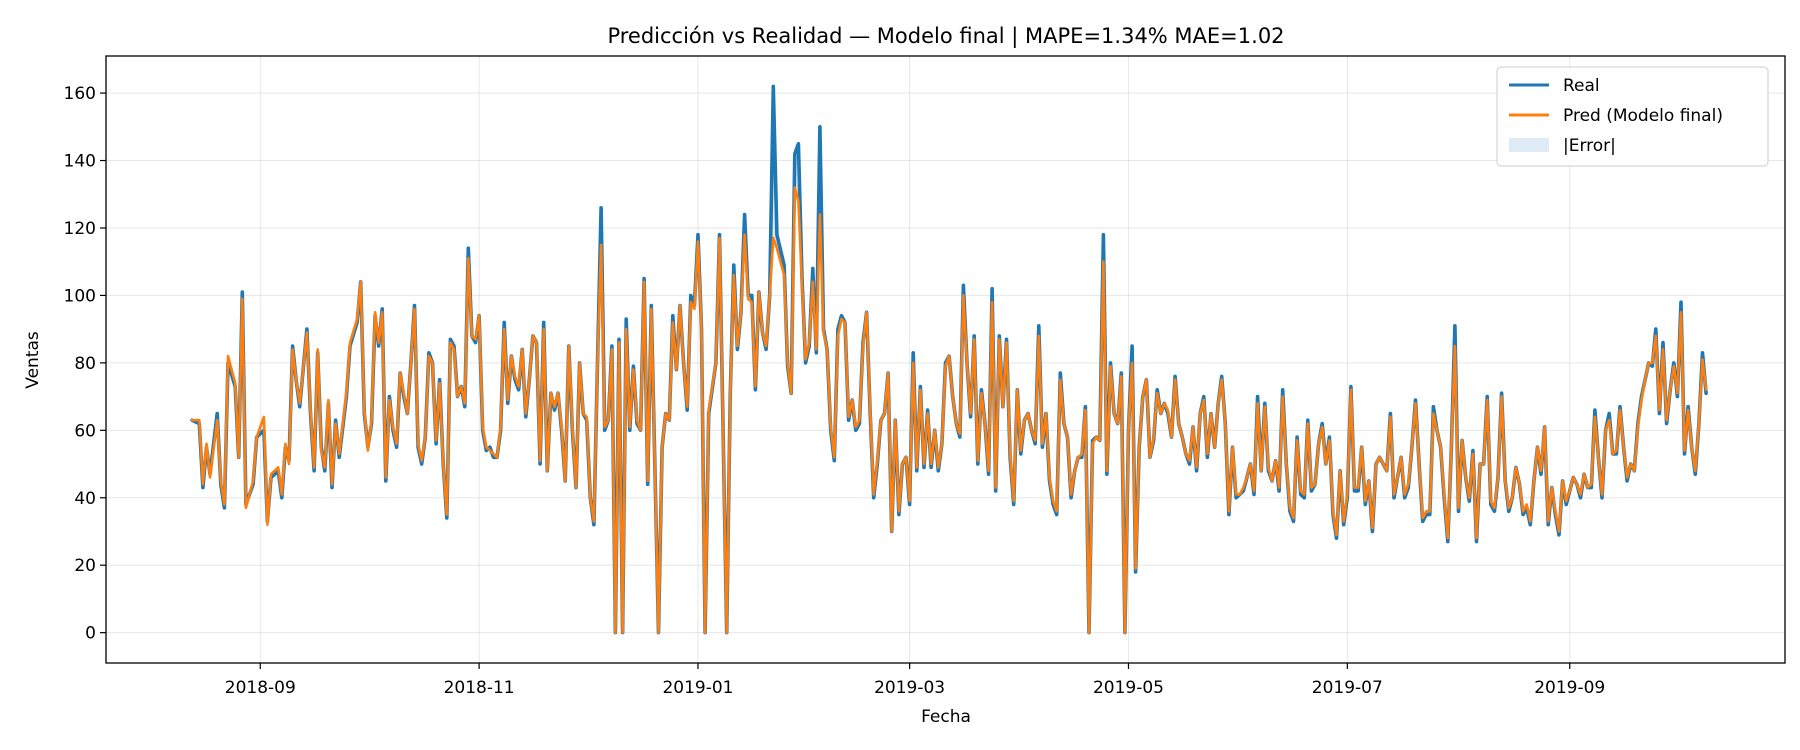  Describe the element at coordinates (33, 360) in the screenshot. I see `y-axis-label: Ventas` at that location.